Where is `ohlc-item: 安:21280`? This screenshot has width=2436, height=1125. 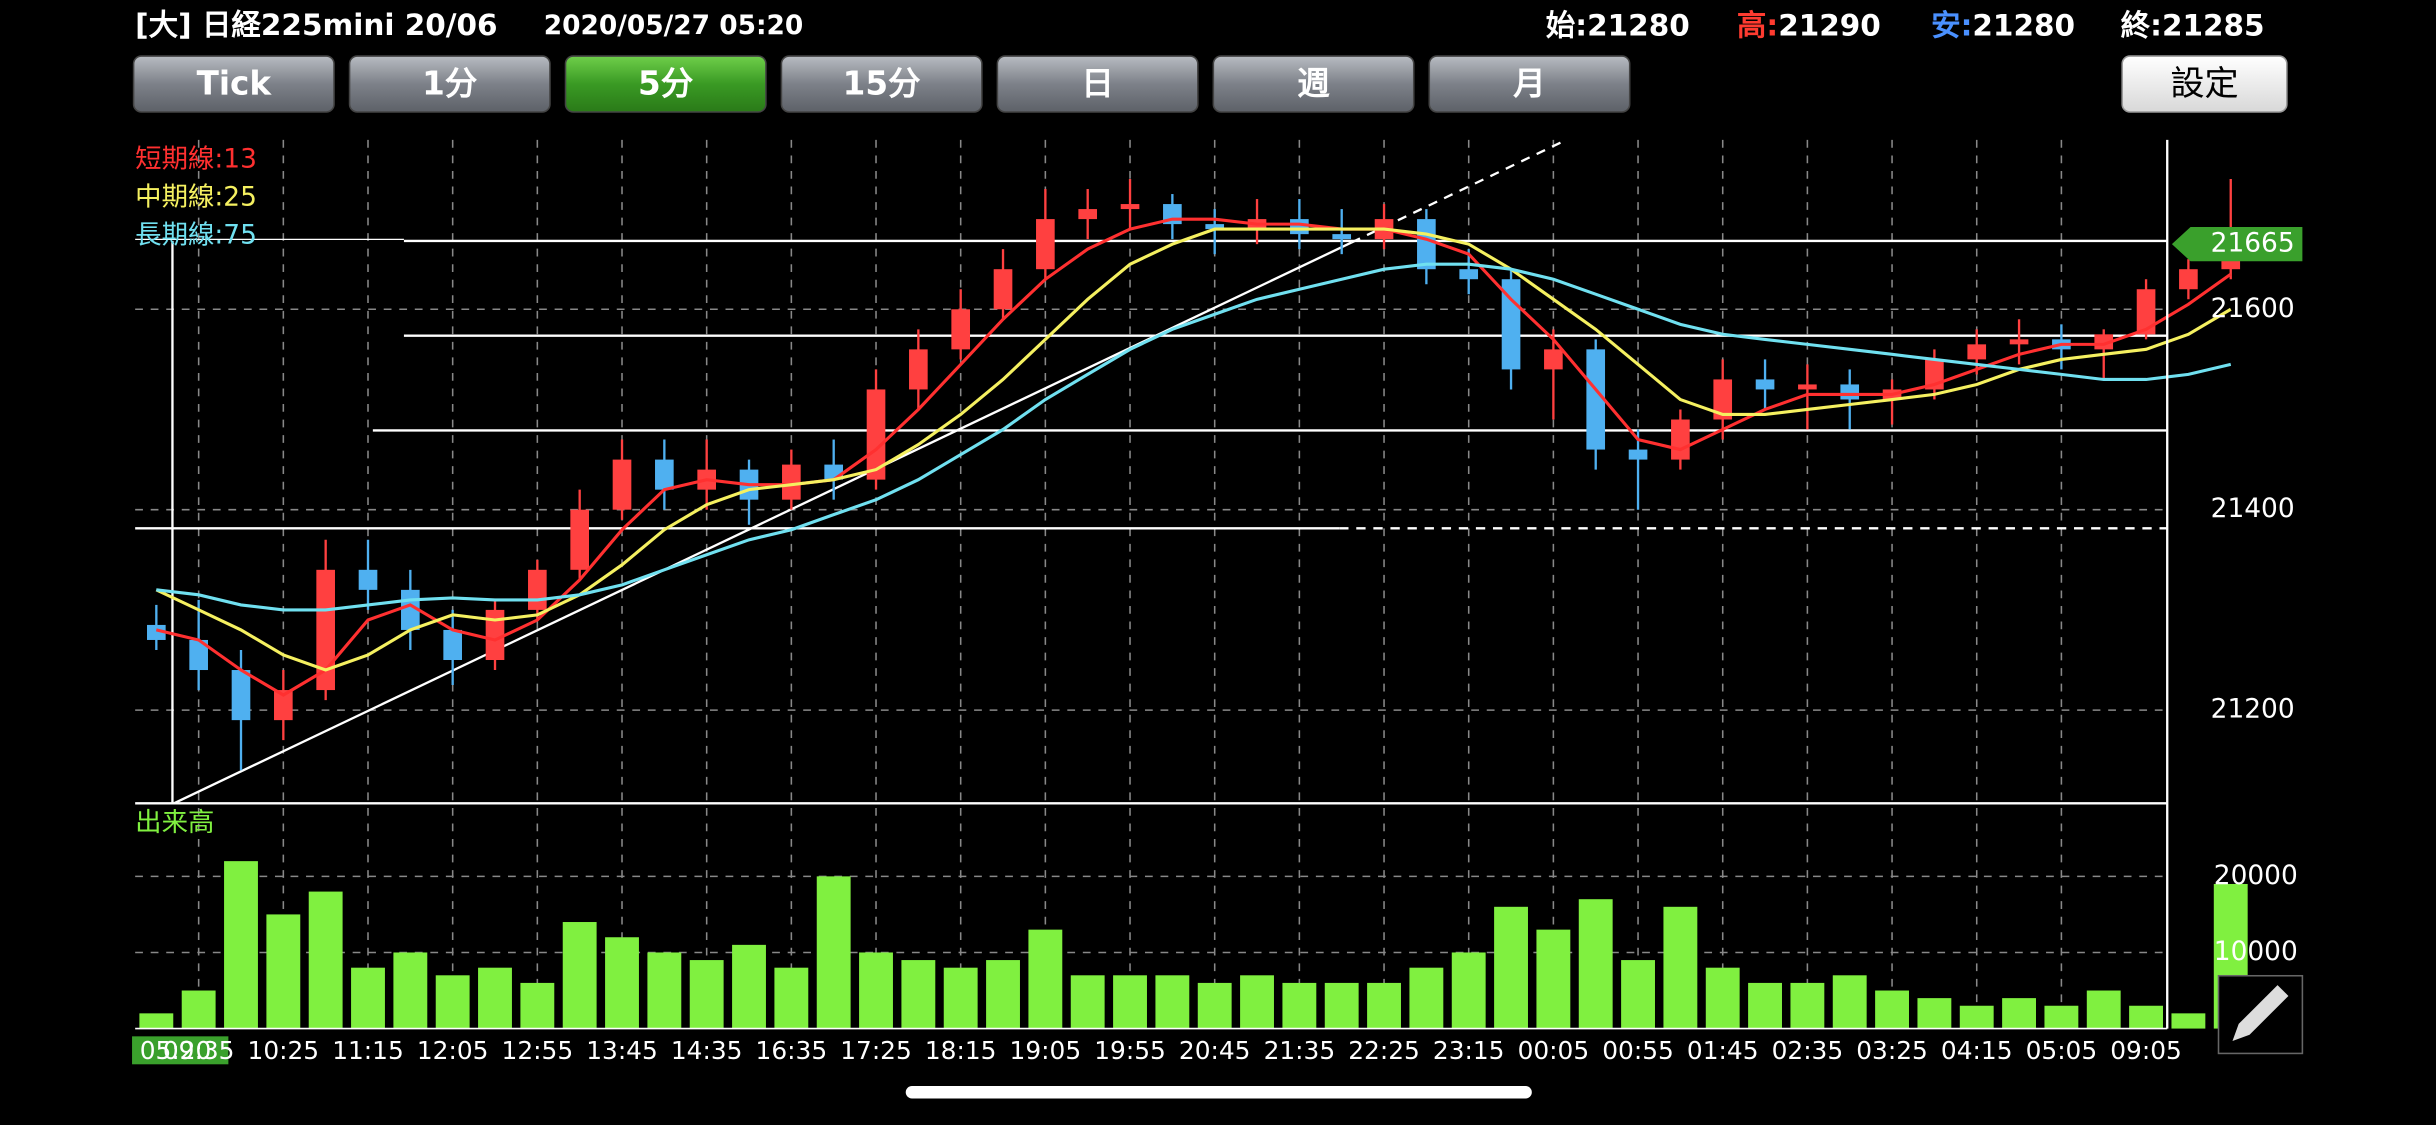
ohlc-item: 安:21280 is located at coordinates (2003, 25).